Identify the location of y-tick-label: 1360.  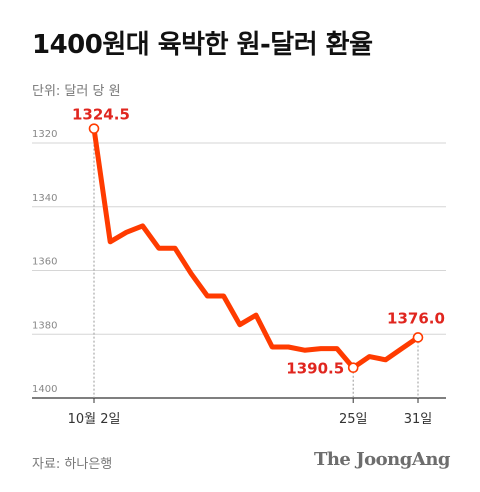
(44, 262).